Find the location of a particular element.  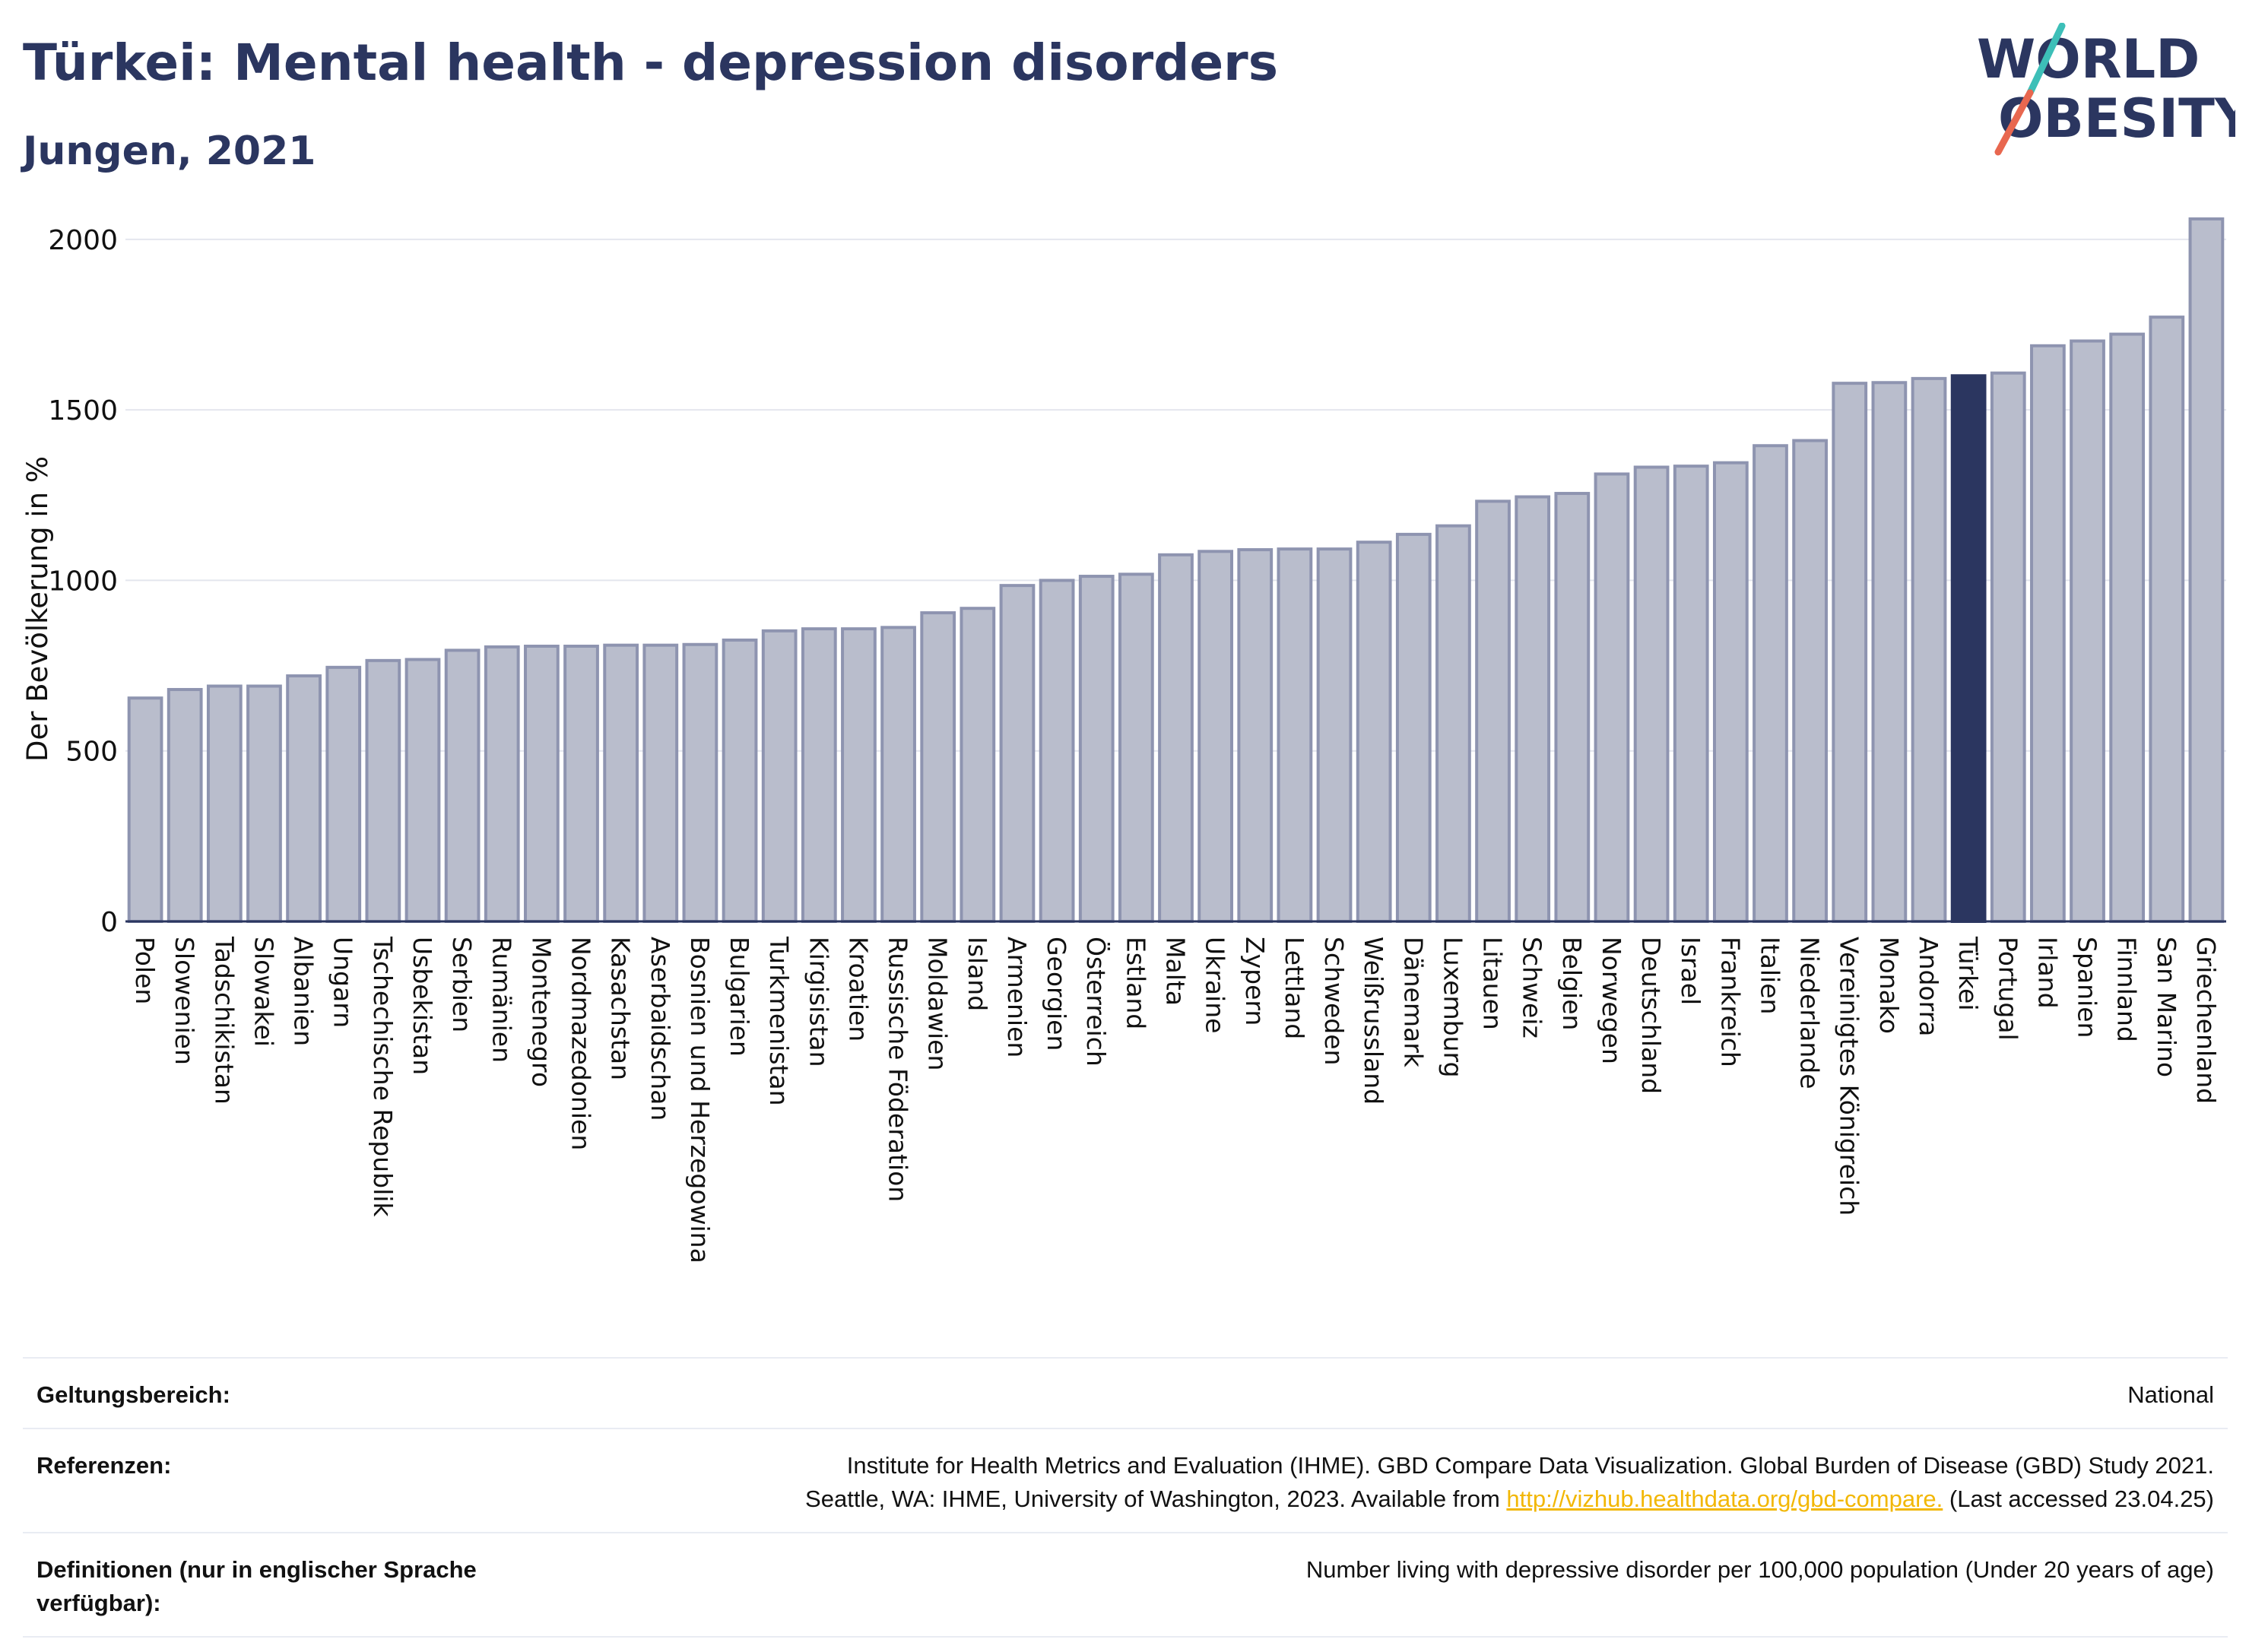

x-tick-label: Rumänien is located at coordinates (501, 1000).